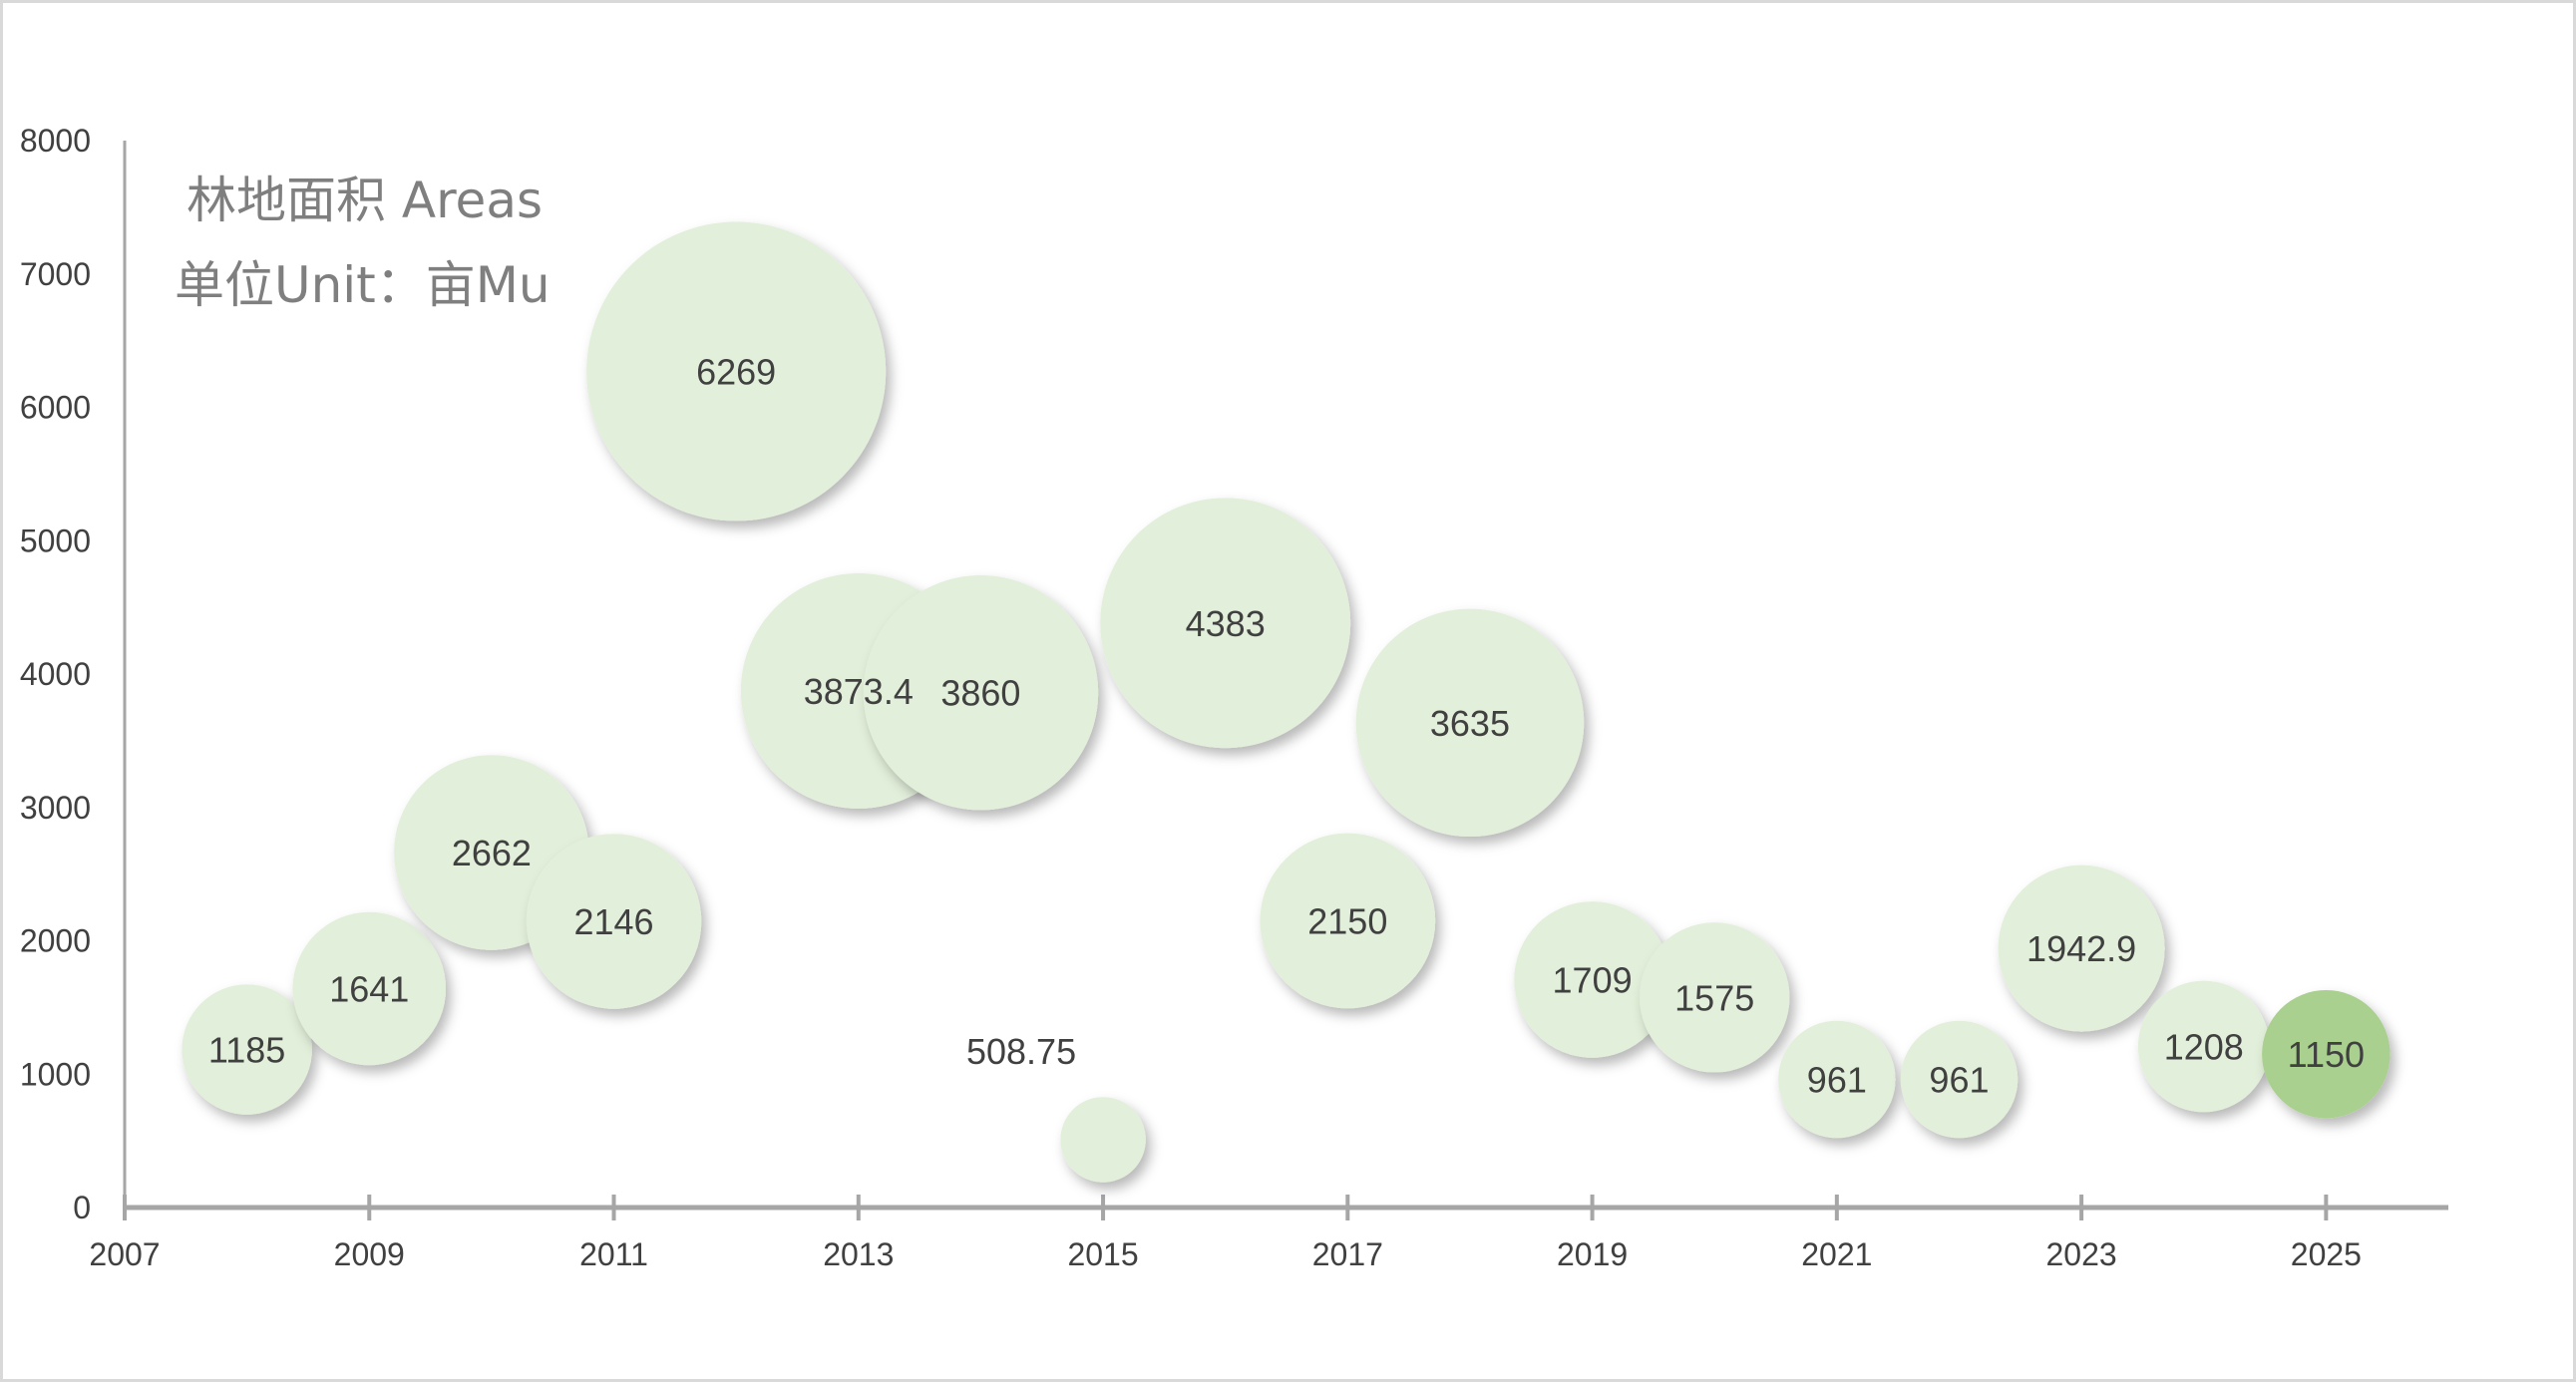 This screenshot has height=1385, width=2576. Describe the element at coordinates (82, 1207) in the screenshot. I see `y-tick-label: 0` at that location.